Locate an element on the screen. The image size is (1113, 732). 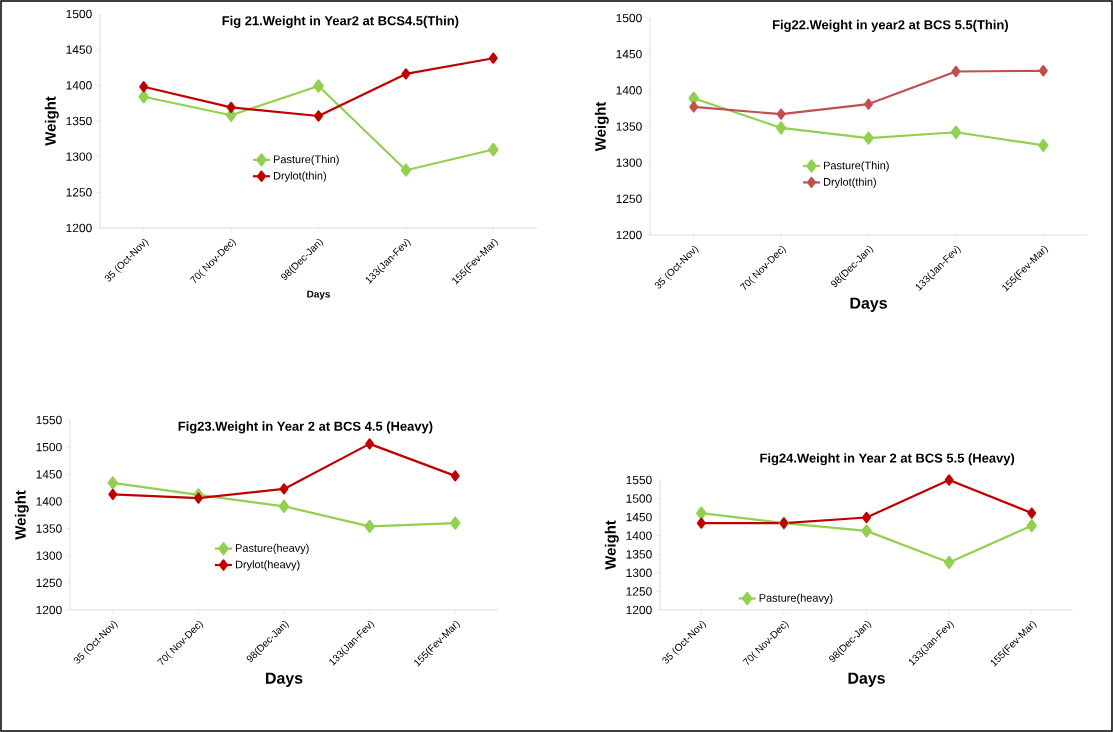
chart-title: Fig 21.Weight in Year2 at BCS4.5(Thin) is located at coordinates (340, 21).